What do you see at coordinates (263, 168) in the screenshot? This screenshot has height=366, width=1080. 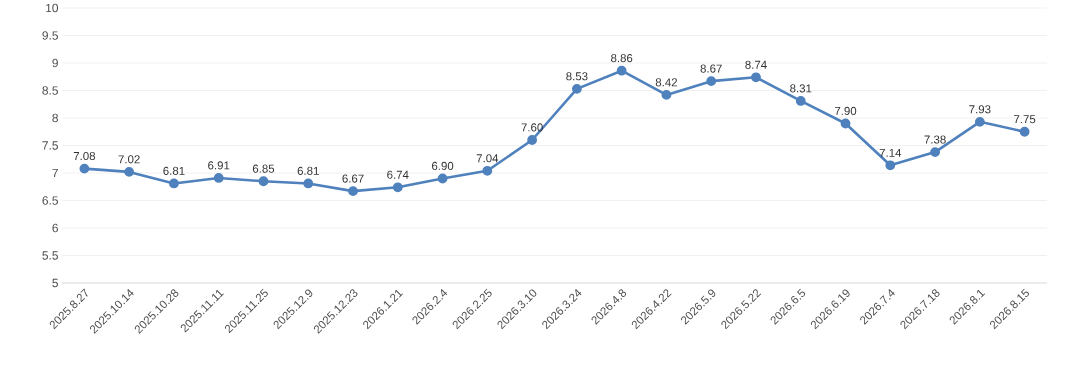 I see `data-label: 6.85` at bounding box center [263, 168].